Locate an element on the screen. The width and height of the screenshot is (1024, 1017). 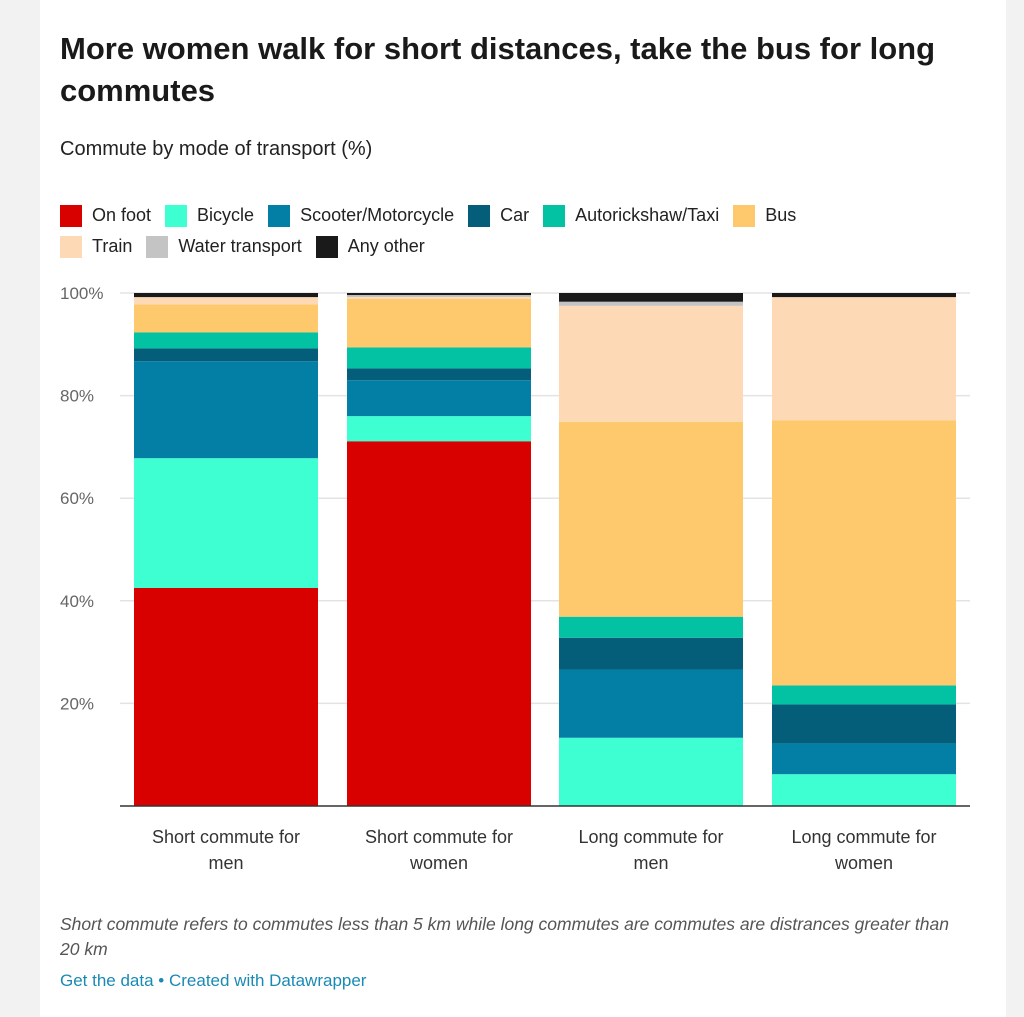
legend-label: On foot is located at coordinates (122, 215).